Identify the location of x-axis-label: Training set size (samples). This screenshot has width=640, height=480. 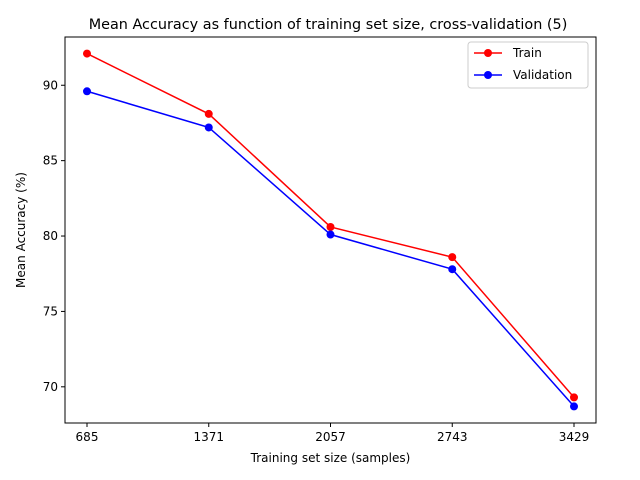
(330, 458).